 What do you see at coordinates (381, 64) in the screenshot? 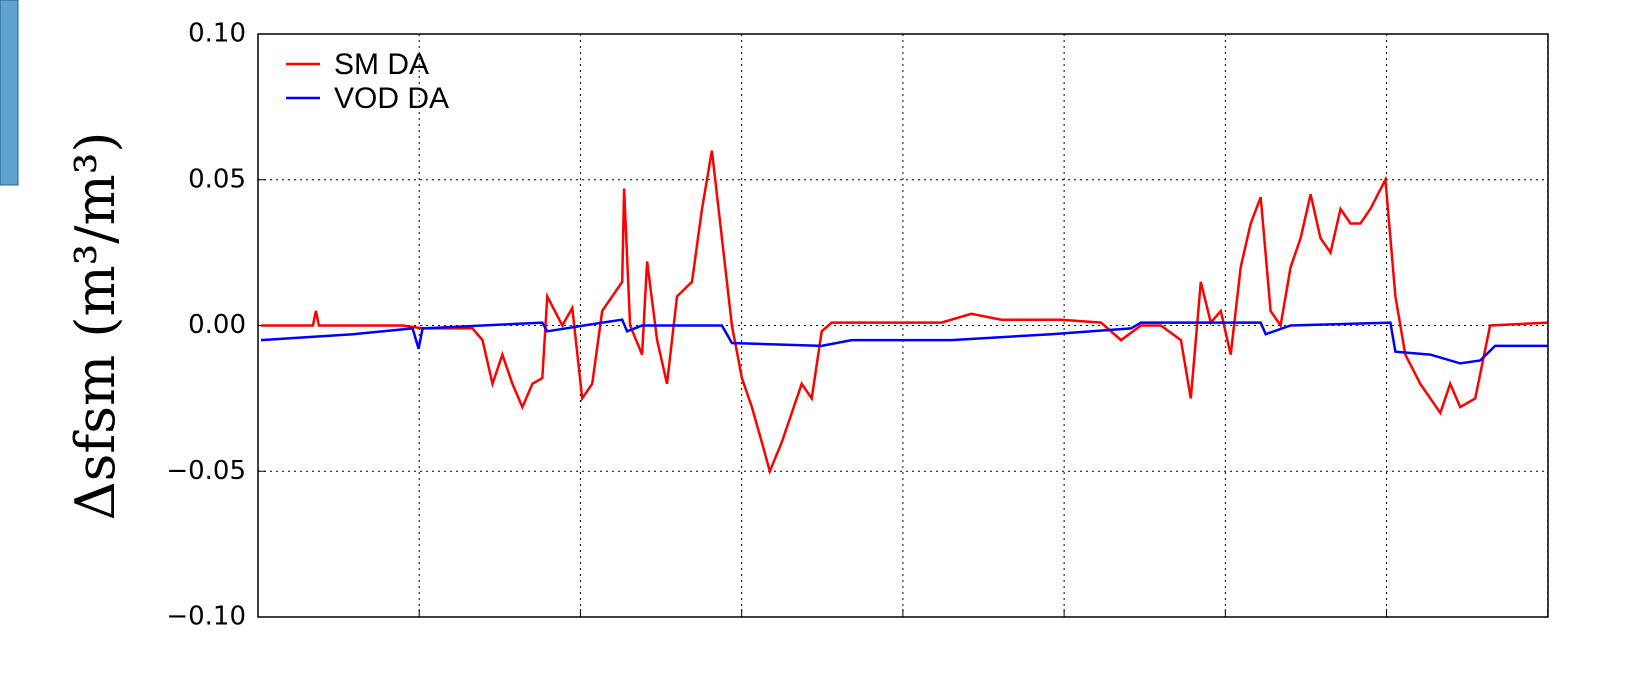
I see `legend-label: SM DA` at bounding box center [381, 64].